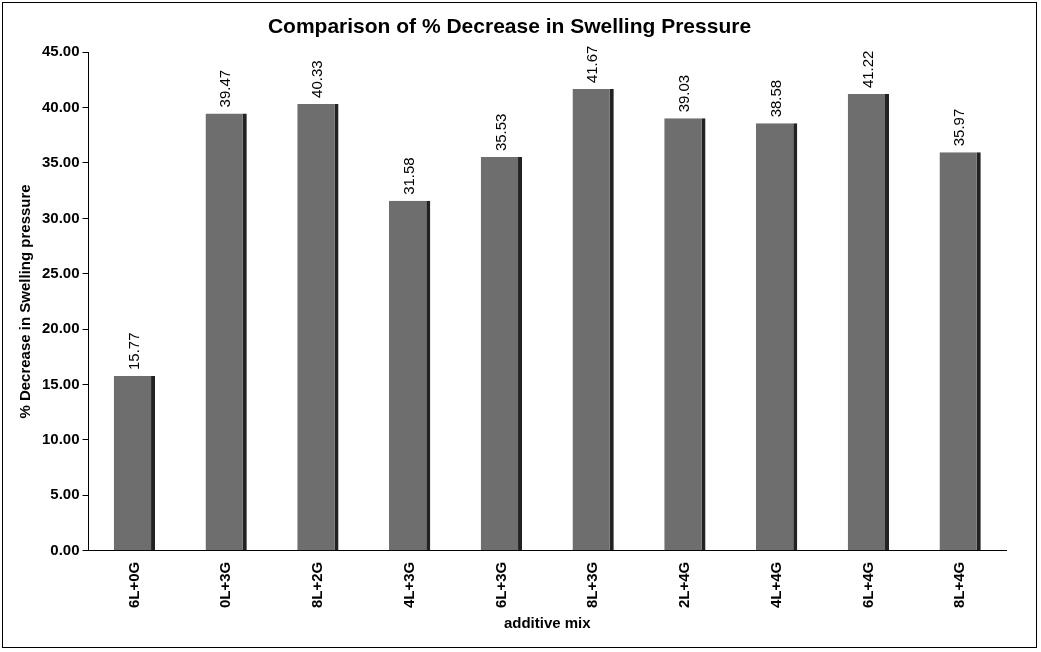  What do you see at coordinates (775, 585) in the screenshot?
I see `x-tick-label: 4L+4G` at bounding box center [775, 585].